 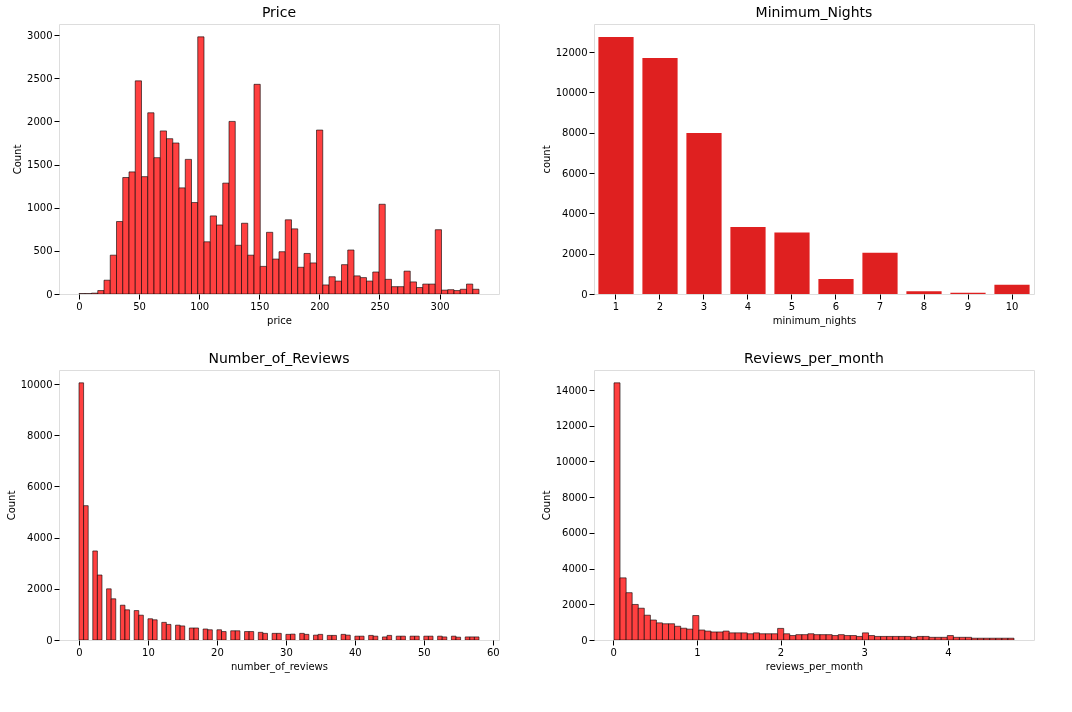 I want to click on x-tick-label: 5, so click(x=792, y=306).